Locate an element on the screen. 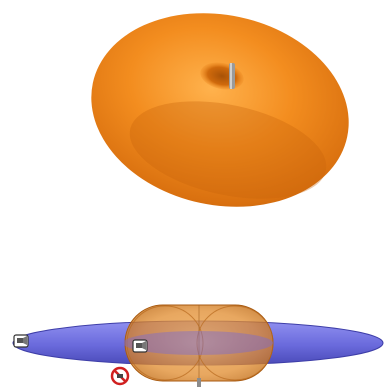  torus-lower-shadow is located at coordinates (228, 150).